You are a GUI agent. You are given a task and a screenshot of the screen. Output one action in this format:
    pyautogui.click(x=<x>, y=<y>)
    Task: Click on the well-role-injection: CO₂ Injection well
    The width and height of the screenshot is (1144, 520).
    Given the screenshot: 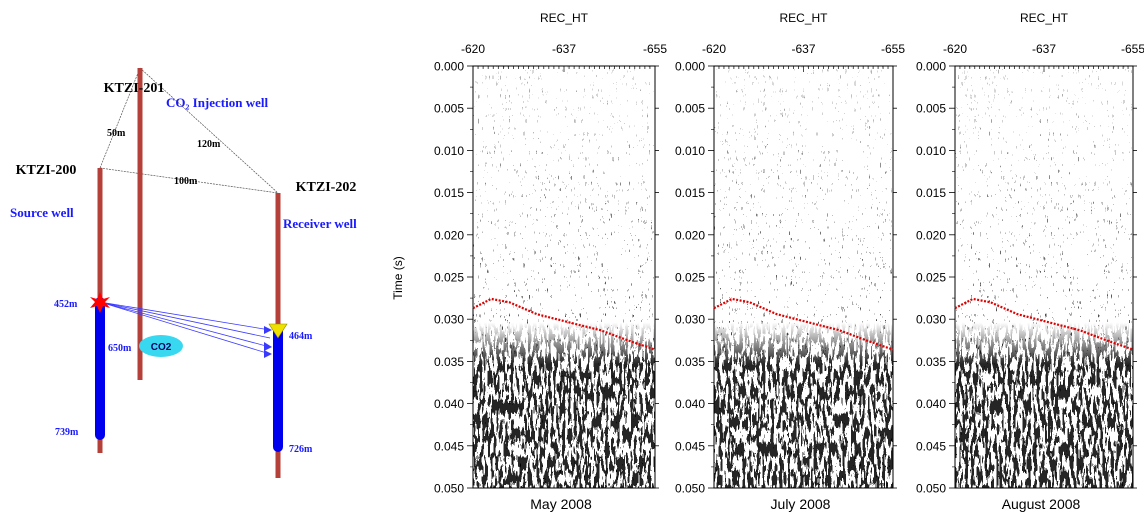 What is the action you would take?
    pyautogui.click(x=217, y=102)
    